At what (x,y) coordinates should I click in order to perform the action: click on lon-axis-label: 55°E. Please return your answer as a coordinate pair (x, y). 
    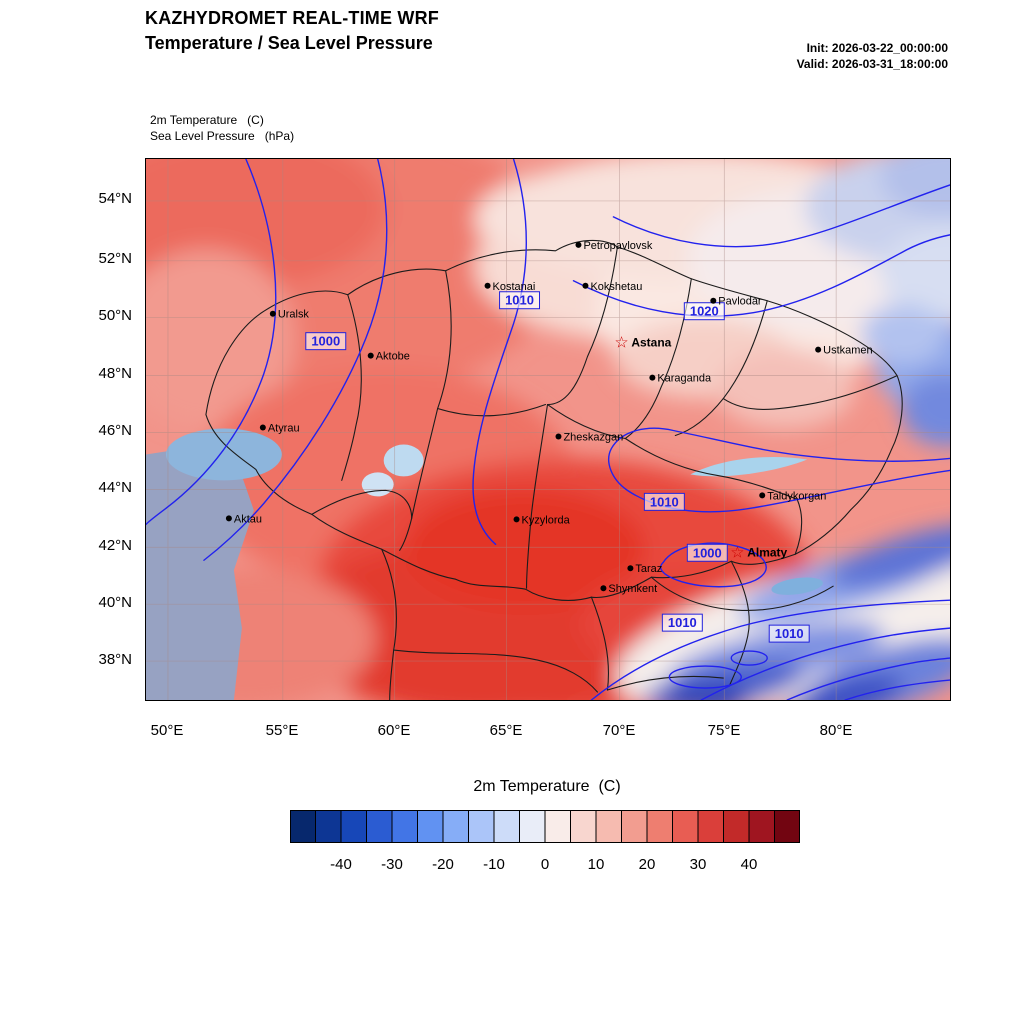
    Looking at the image, I should click on (282, 730).